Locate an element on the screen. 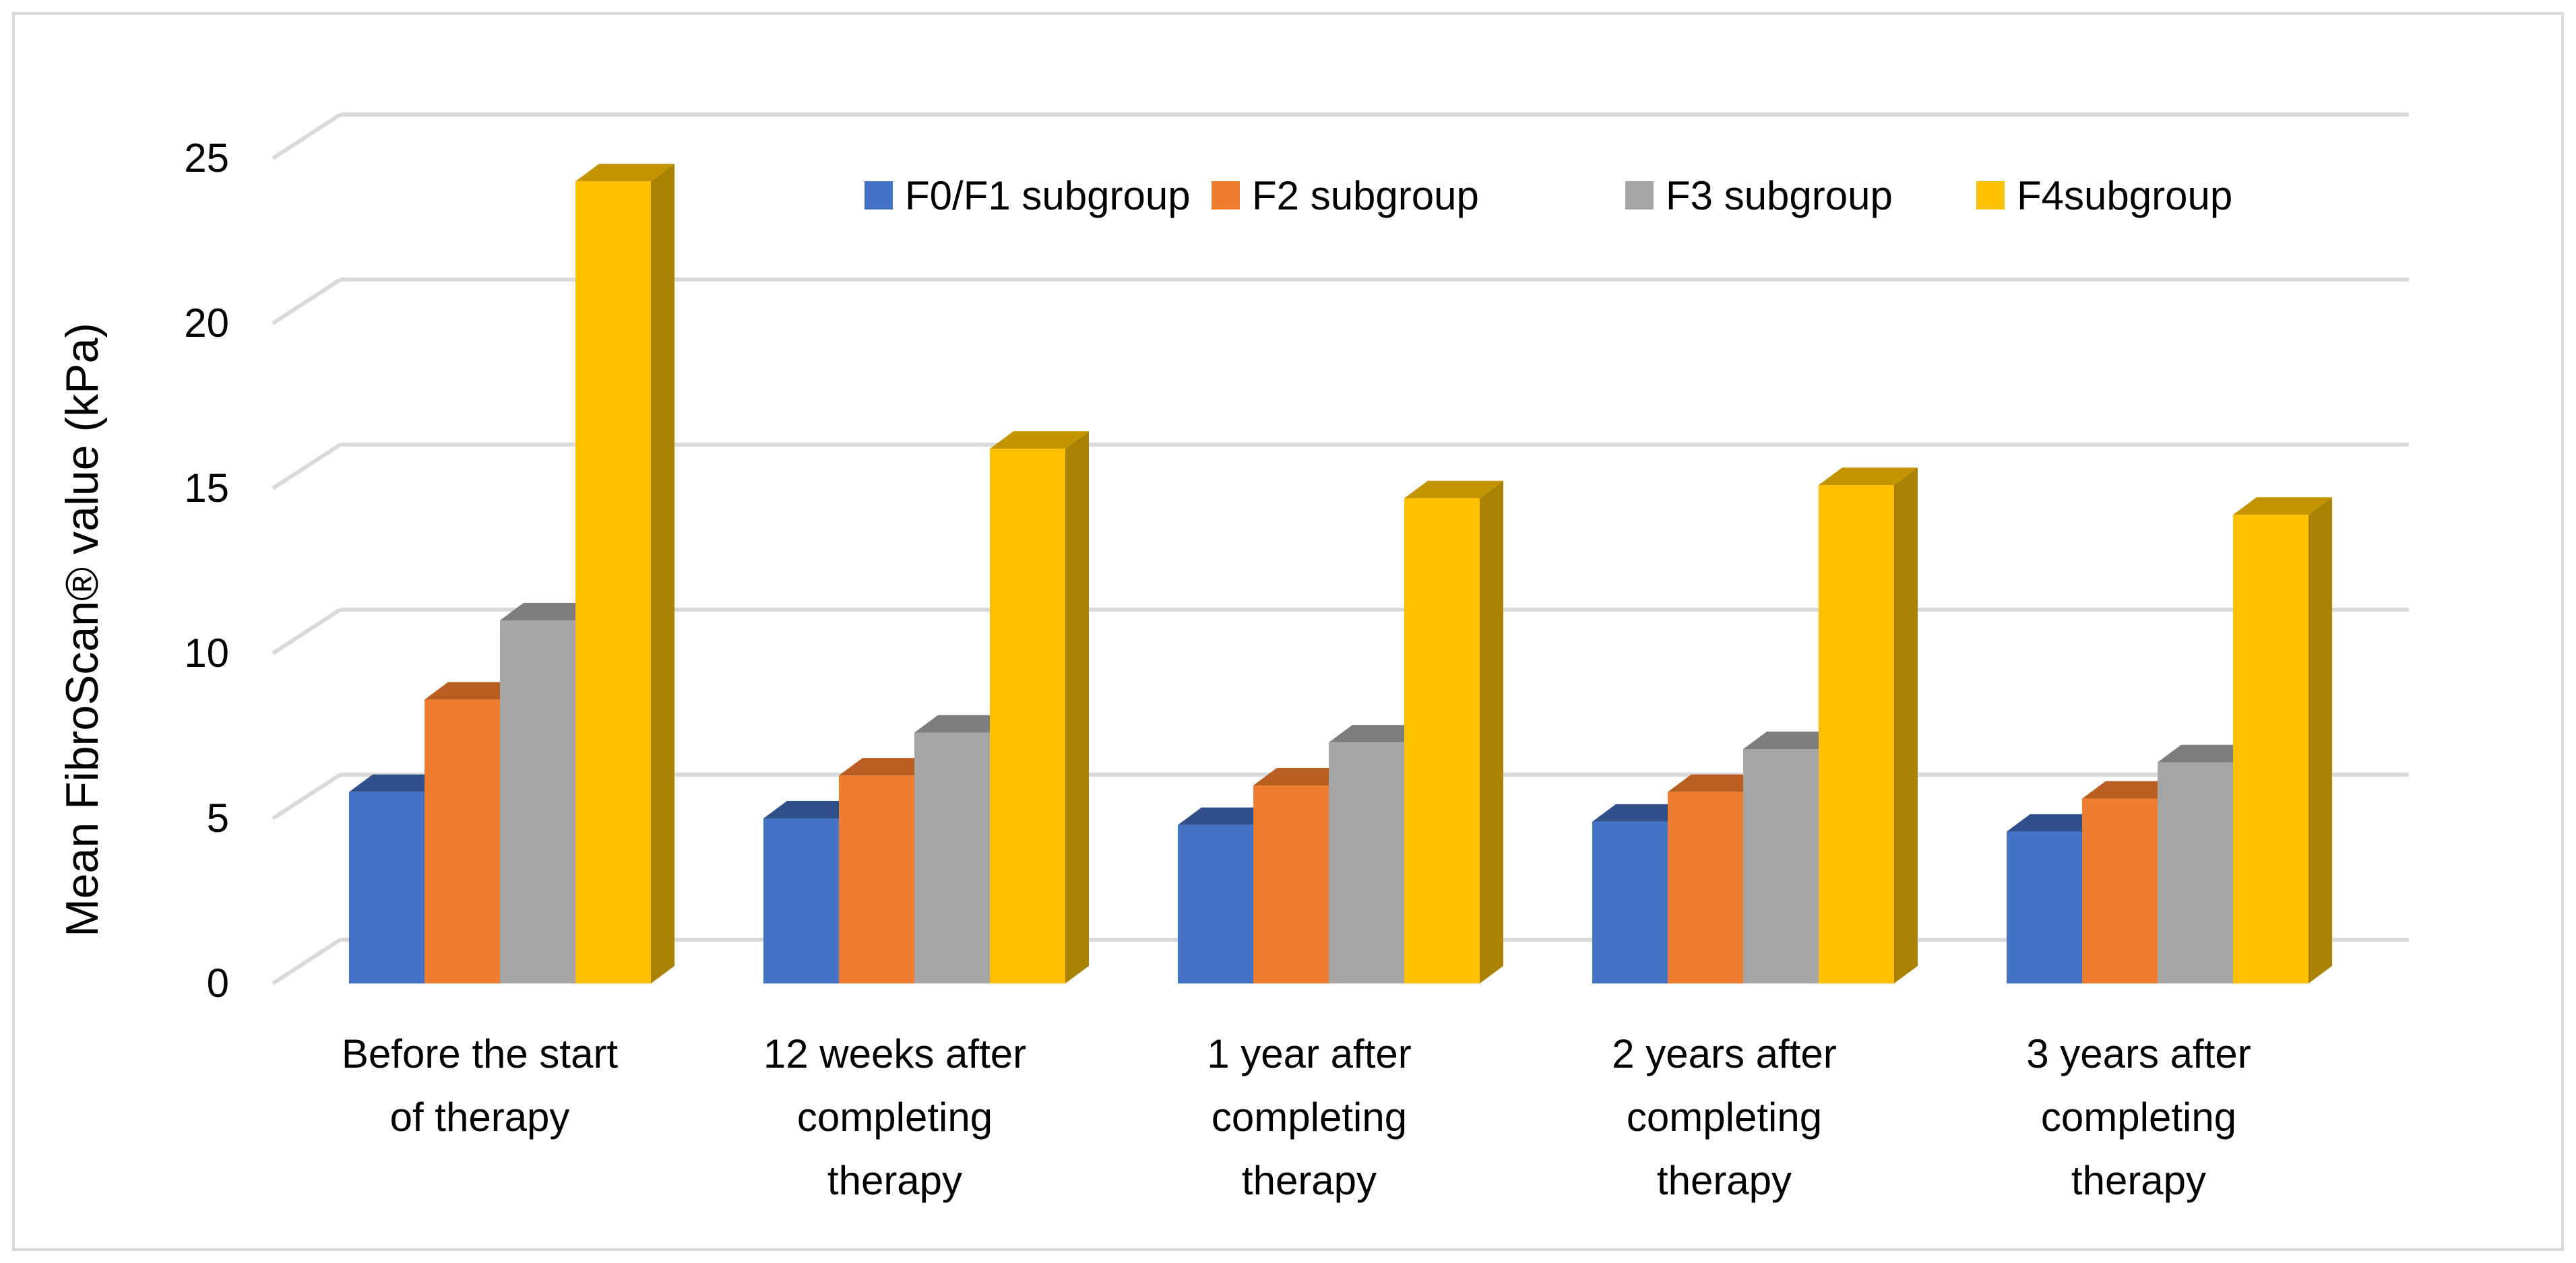  x-category-line: 2 years after is located at coordinates (1724, 1053).